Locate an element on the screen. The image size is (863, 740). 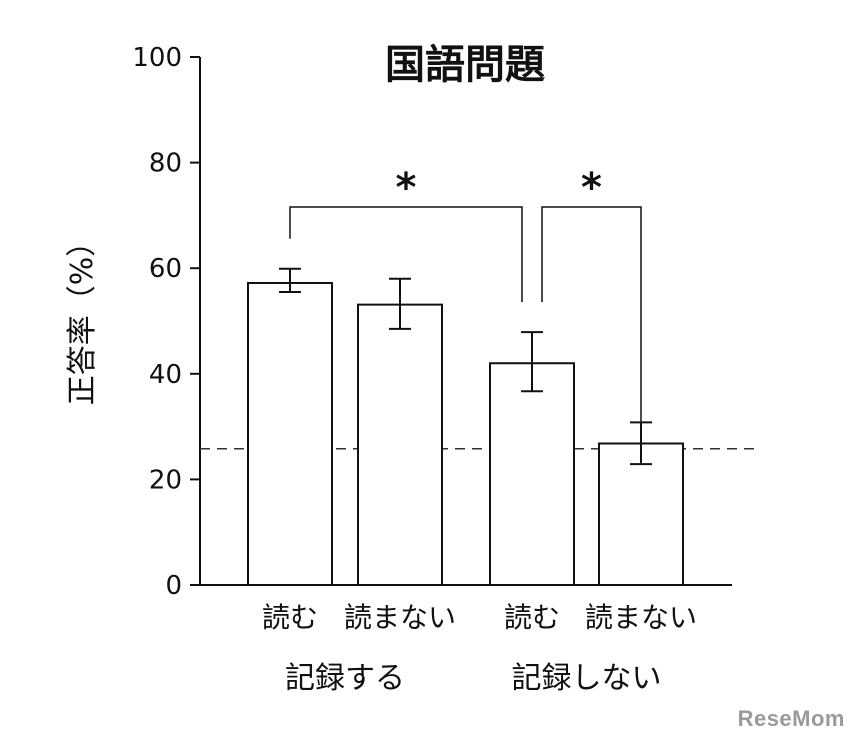
y-axis-label: 正答率（%） is located at coordinates (82, 316).